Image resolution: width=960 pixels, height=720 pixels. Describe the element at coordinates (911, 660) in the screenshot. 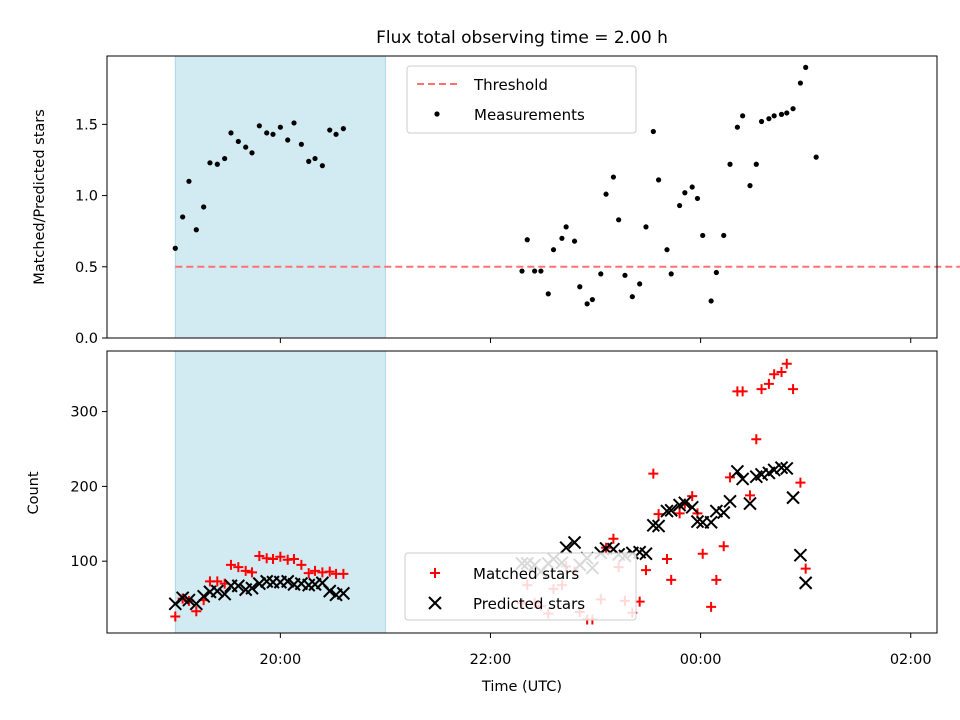

I see `bottom-x-tick-label: 02:00` at that location.